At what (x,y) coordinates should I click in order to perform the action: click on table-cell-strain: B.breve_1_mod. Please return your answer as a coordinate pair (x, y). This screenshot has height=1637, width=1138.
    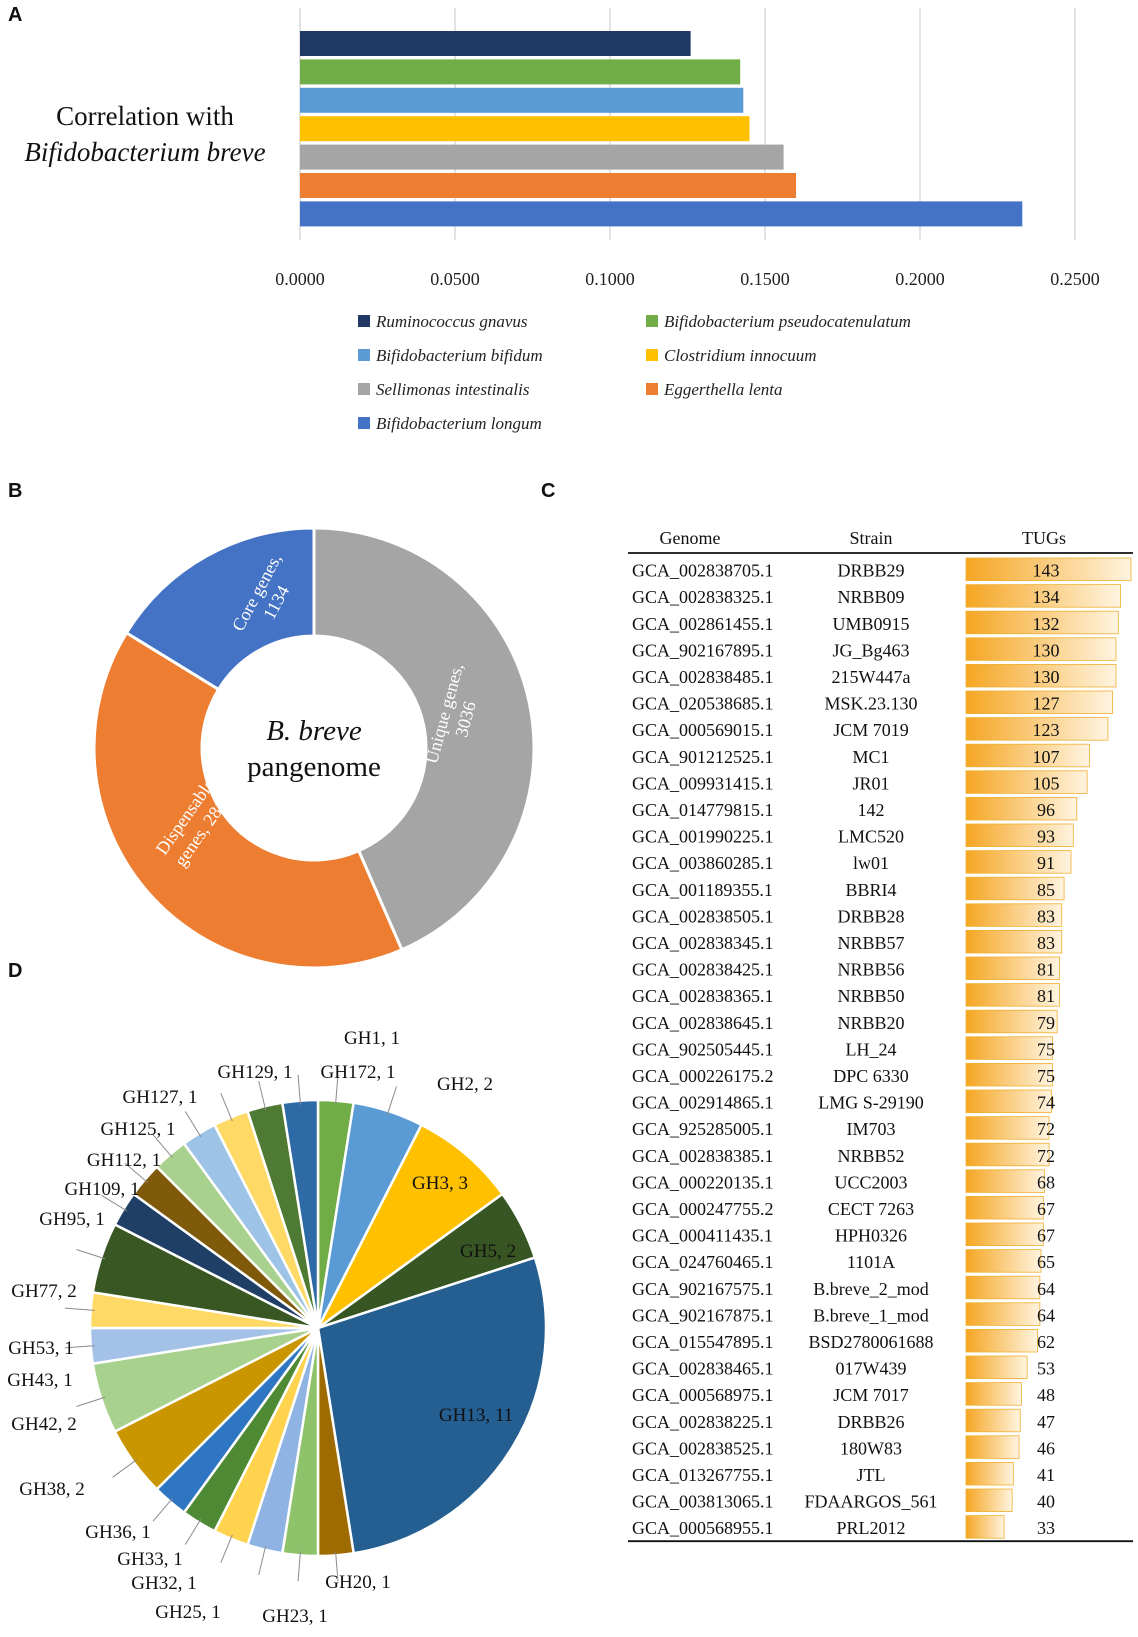
    Looking at the image, I should click on (870, 1315).